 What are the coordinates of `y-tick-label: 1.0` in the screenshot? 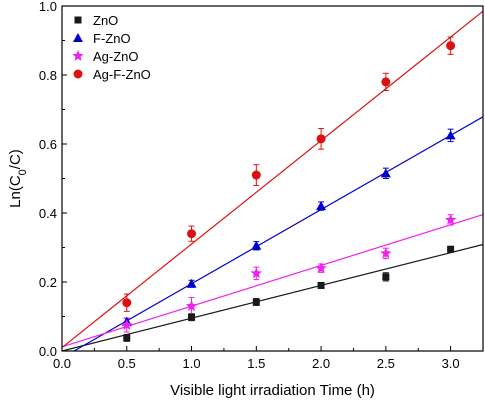 It's located at (48, 7).